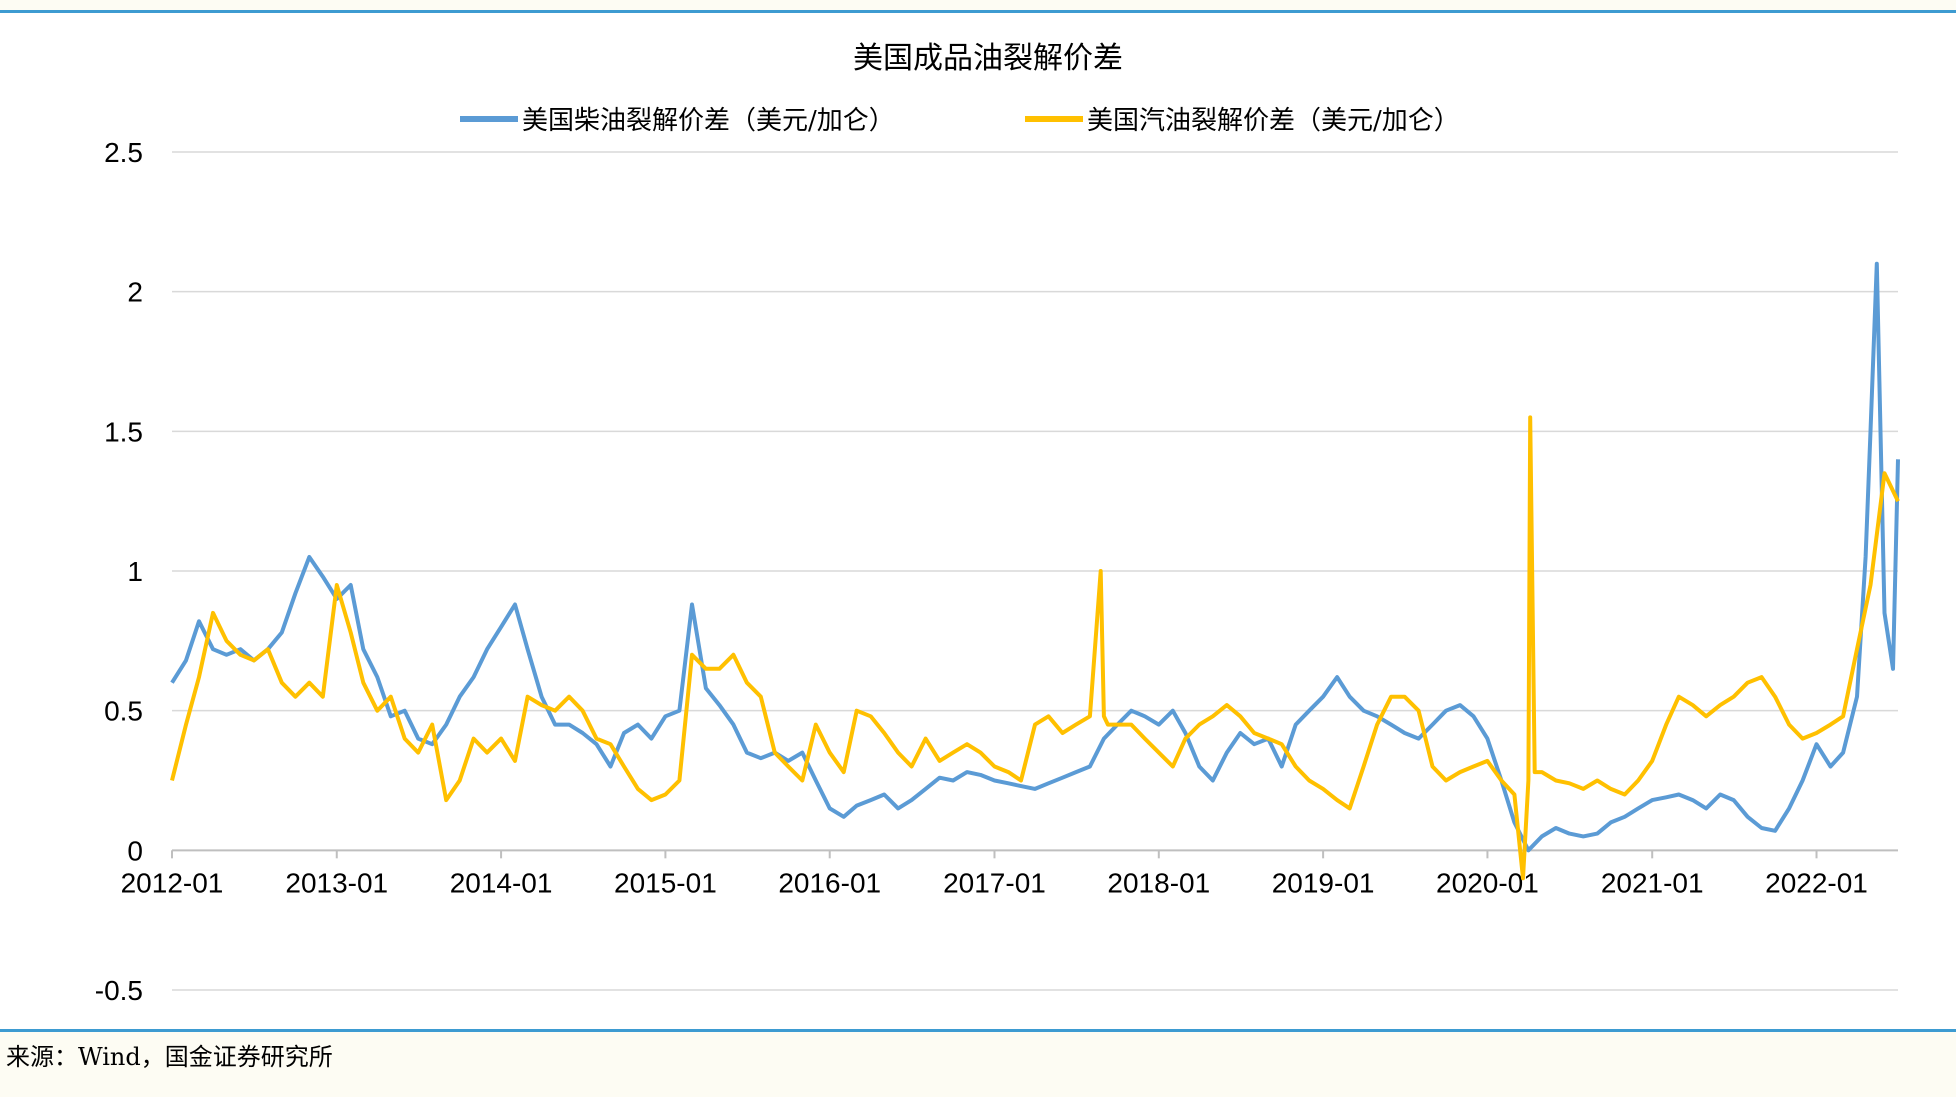 The height and width of the screenshot is (1097, 1956). I want to click on x-tick-label: 2018-01, so click(1158, 882).